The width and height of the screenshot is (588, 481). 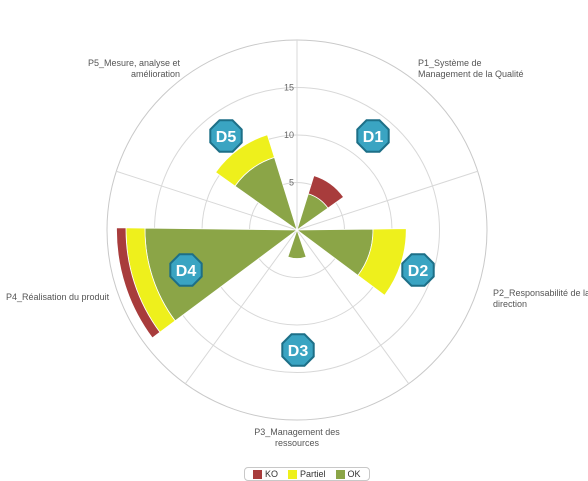 I want to click on category-label-p4: P4_Réalisation du produit, so click(x=58, y=297).